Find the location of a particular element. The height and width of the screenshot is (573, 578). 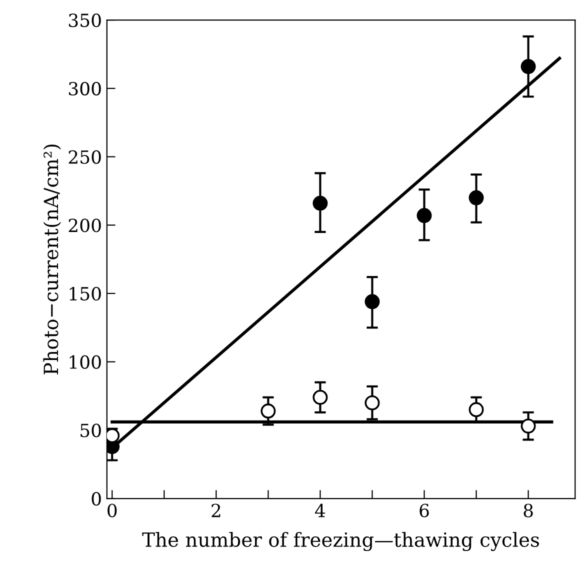

y-tick-label: 300 is located at coordinates (84, 89).